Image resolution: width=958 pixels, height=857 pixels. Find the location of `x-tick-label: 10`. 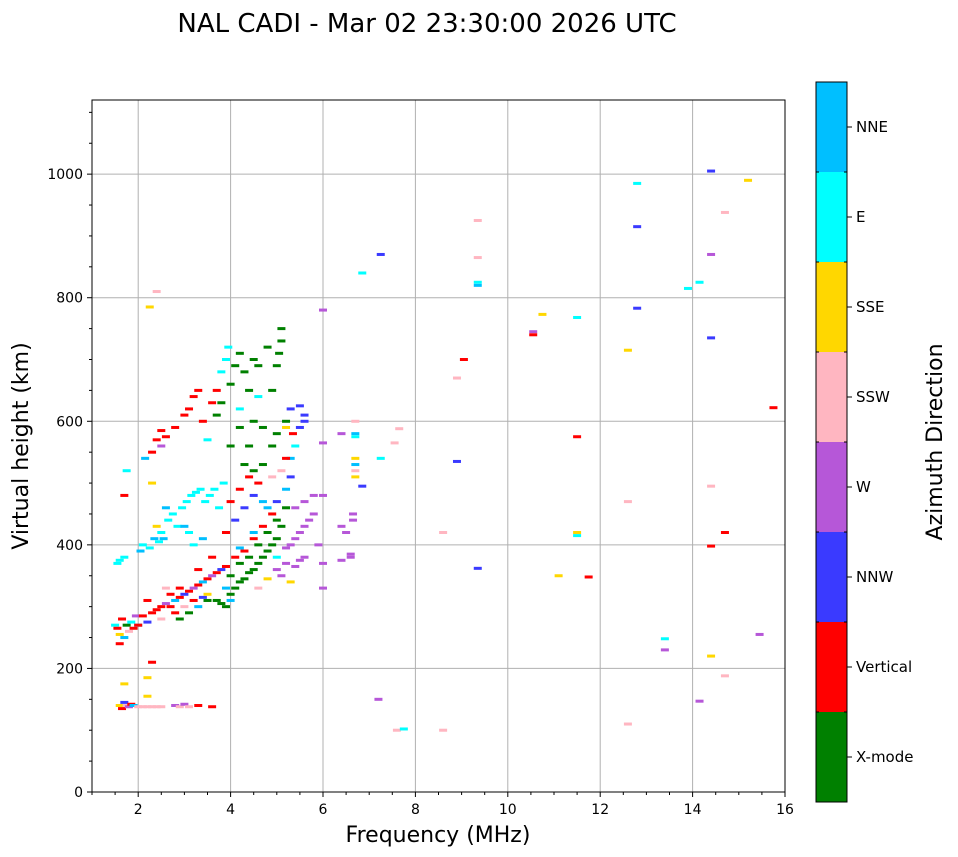

x-tick-label: 10 is located at coordinates (508, 810).